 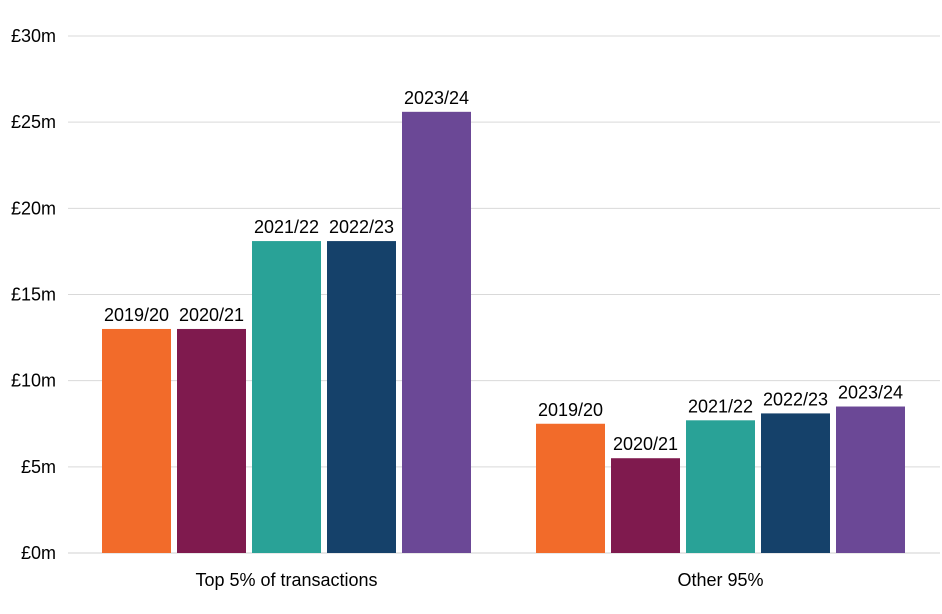 What do you see at coordinates (33, 122) in the screenshot?
I see `y-tick-label: £25m` at bounding box center [33, 122].